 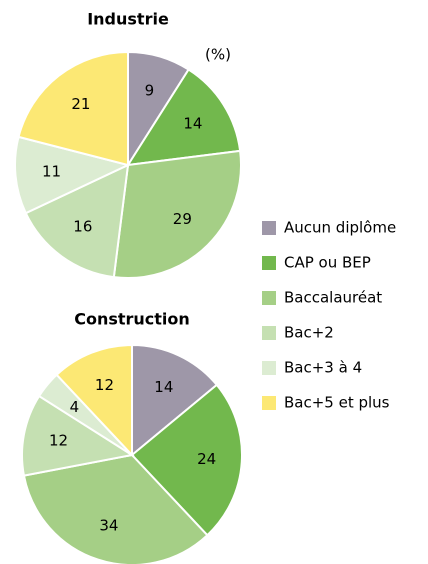 What do you see at coordinates (75, 407) in the screenshot?
I see `data-label: 4` at bounding box center [75, 407].